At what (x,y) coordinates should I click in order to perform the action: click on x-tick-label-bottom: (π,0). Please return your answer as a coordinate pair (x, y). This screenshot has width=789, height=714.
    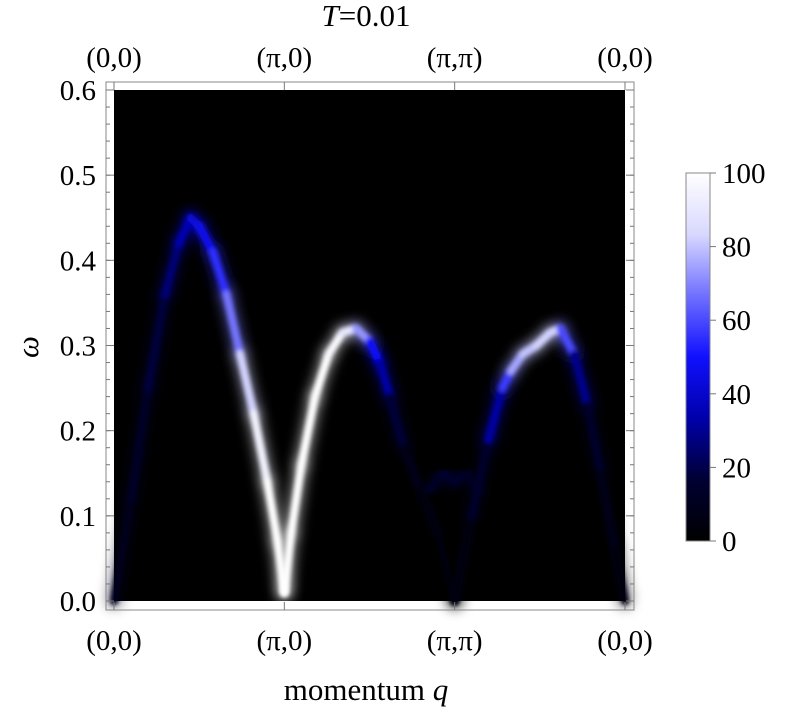
    Looking at the image, I should click on (284, 641).